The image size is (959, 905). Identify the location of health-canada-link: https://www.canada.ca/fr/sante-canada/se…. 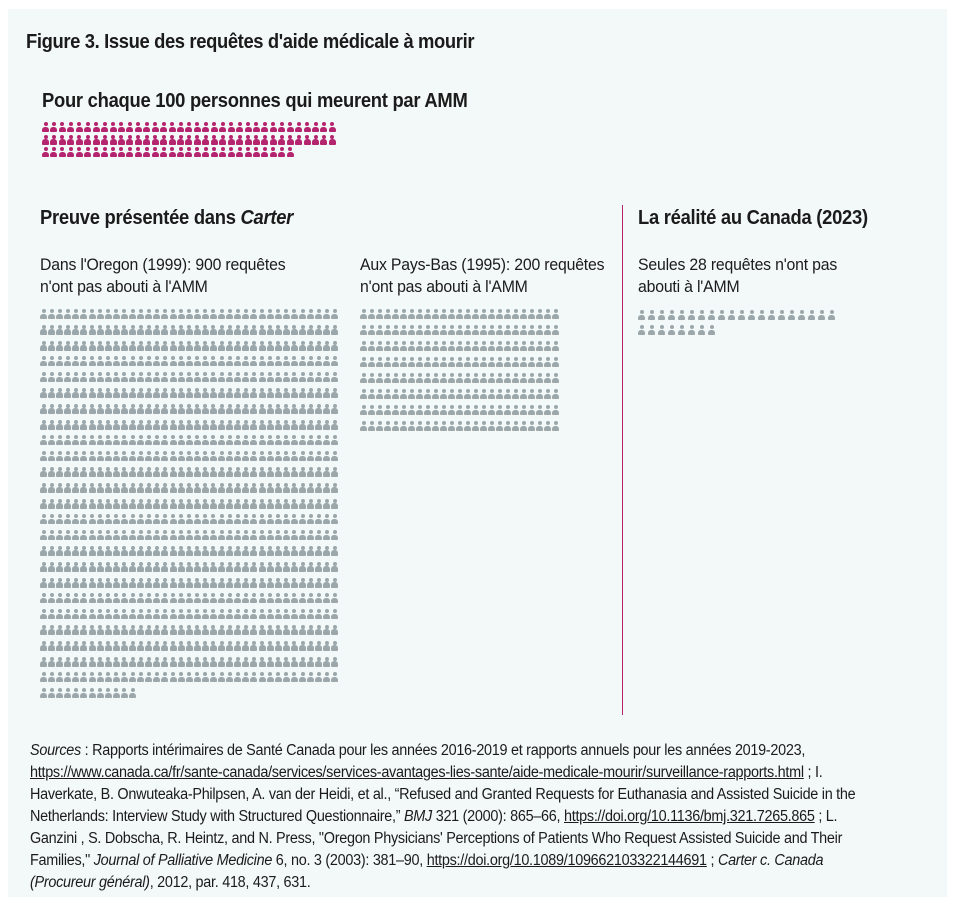
(417, 772).